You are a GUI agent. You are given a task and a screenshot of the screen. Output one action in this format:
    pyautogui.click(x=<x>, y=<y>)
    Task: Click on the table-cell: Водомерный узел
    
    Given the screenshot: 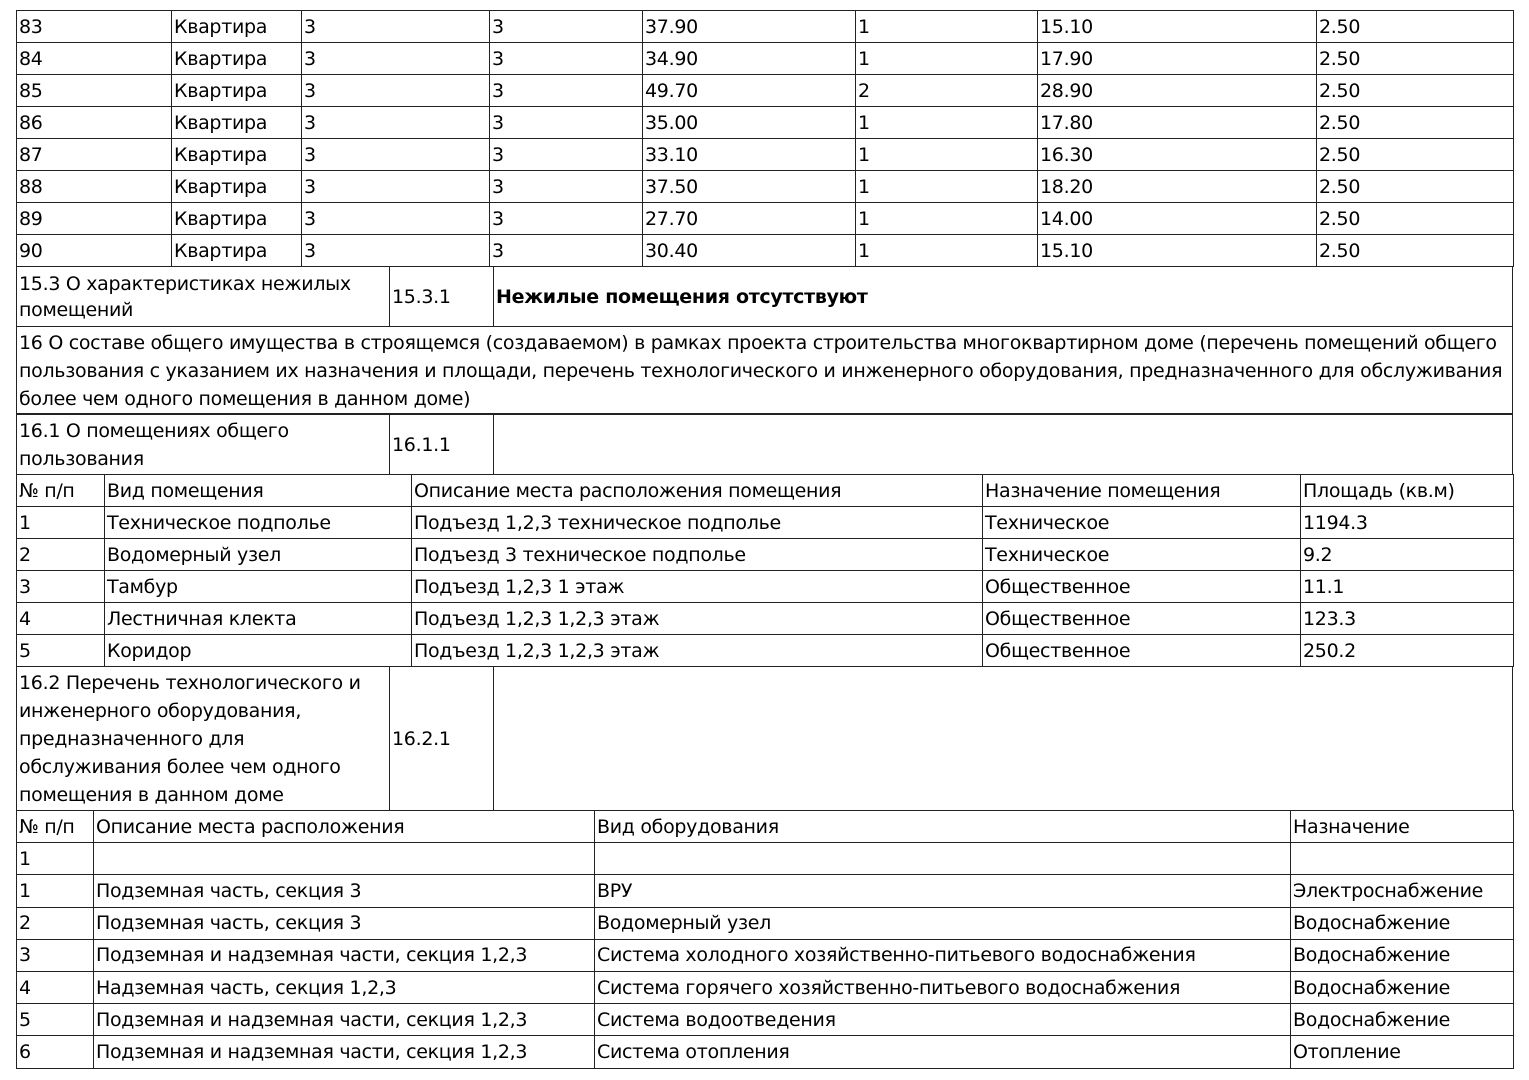 What is the action you would take?
    pyautogui.click(x=942, y=923)
    